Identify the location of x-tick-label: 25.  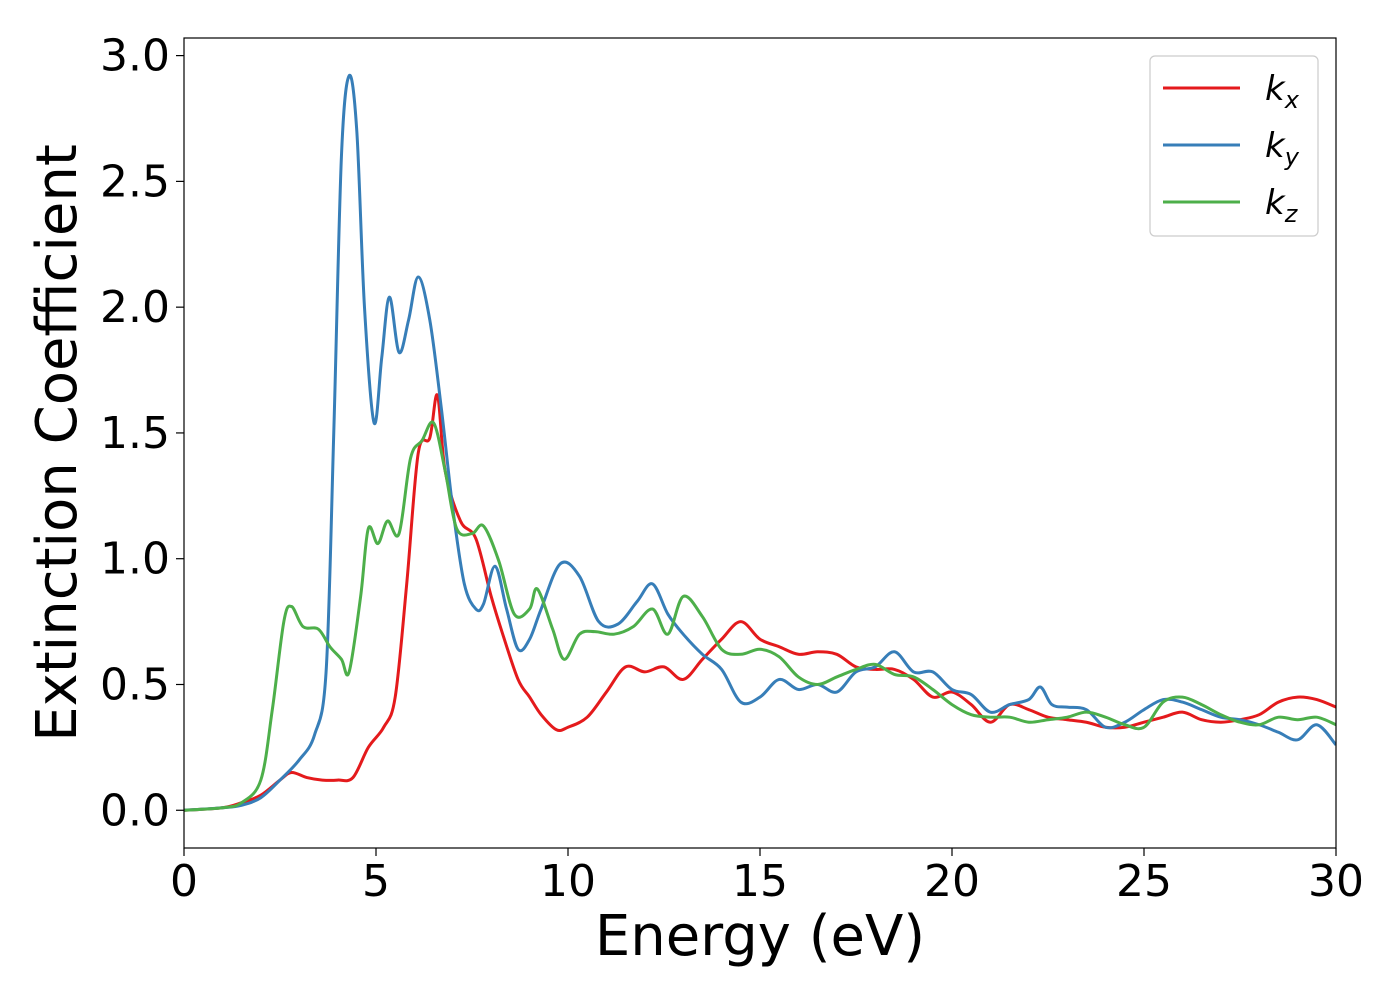
(1144, 881).